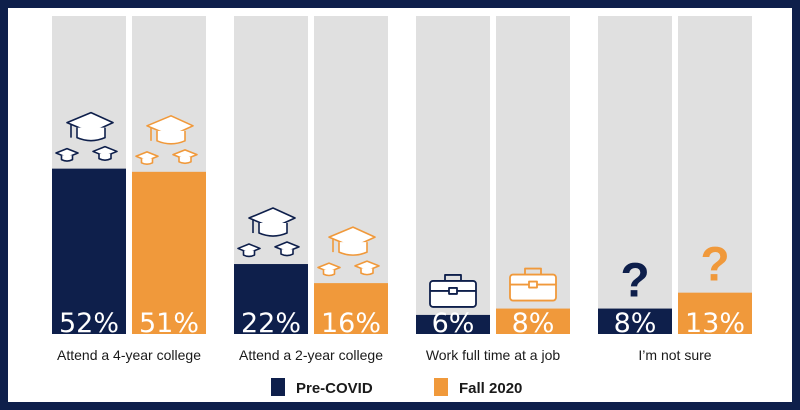 The height and width of the screenshot is (410, 800). Describe the element at coordinates (490, 388) in the screenshot. I see `legend-label-1: Fall 2020` at that location.